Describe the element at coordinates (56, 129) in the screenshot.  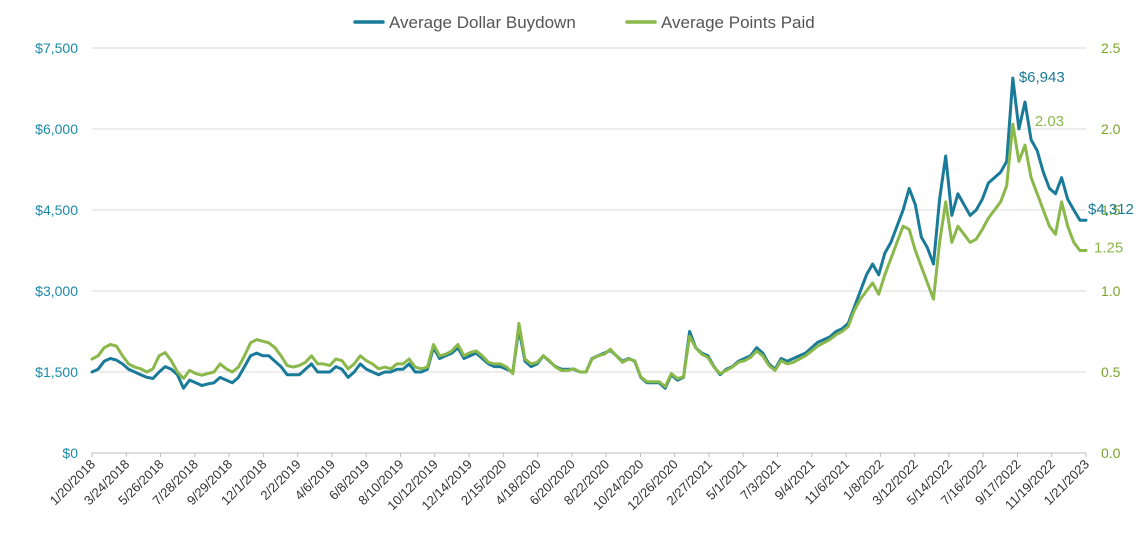
I see `left-axis-tick-label: $6,000` at that location.